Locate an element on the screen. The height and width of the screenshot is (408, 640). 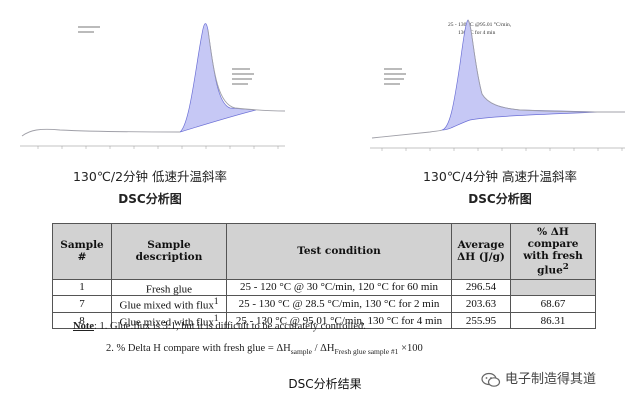
legend-text-line1: 25 - 130 °C @95.01 °C/min, is located at coordinates (480, 24).